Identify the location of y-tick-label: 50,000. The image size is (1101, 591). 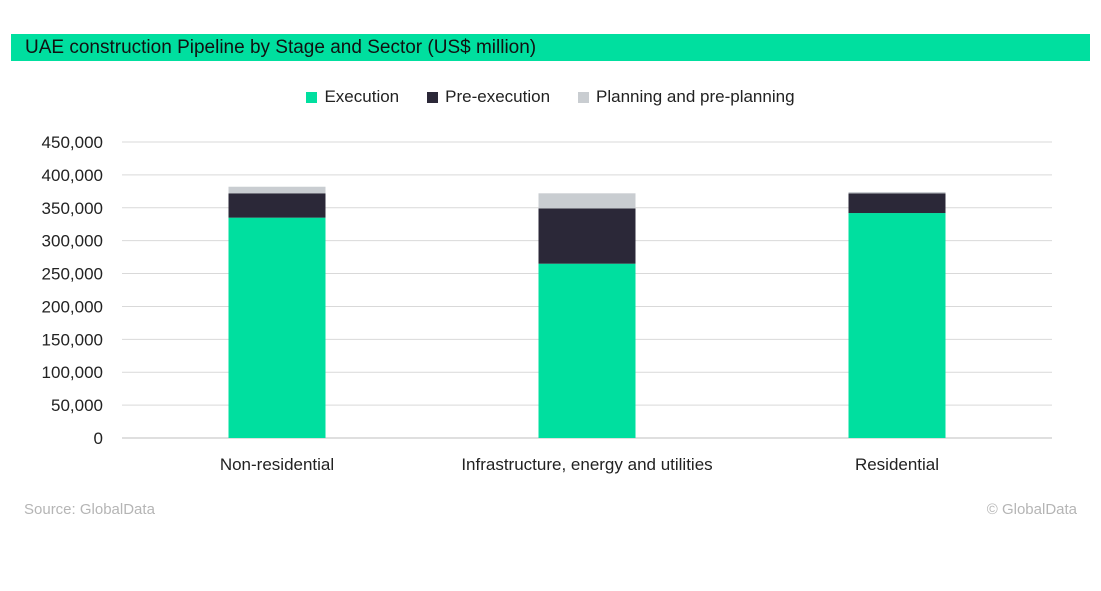
(77, 405).